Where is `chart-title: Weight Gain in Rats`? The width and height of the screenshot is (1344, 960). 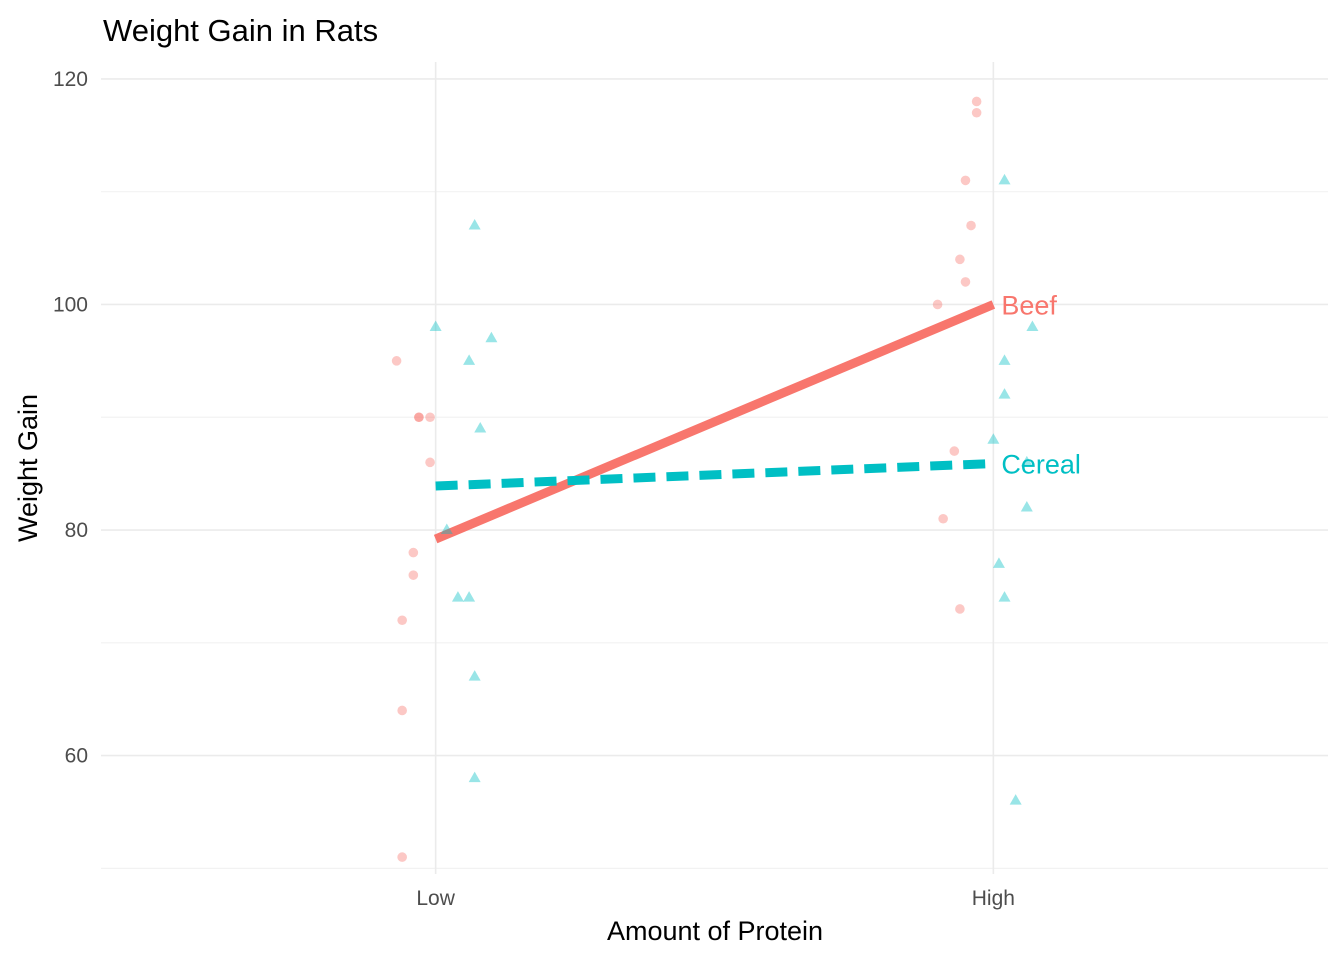 chart-title: Weight Gain in Rats is located at coordinates (240, 30).